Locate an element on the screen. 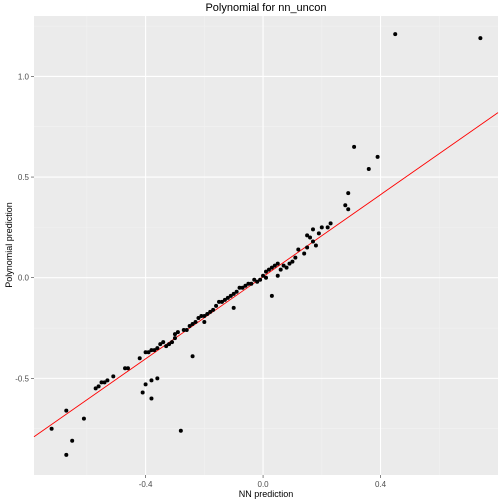 The image size is (504, 504). chart-title: Polynomial for nn_uncon is located at coordinates (265, 8).